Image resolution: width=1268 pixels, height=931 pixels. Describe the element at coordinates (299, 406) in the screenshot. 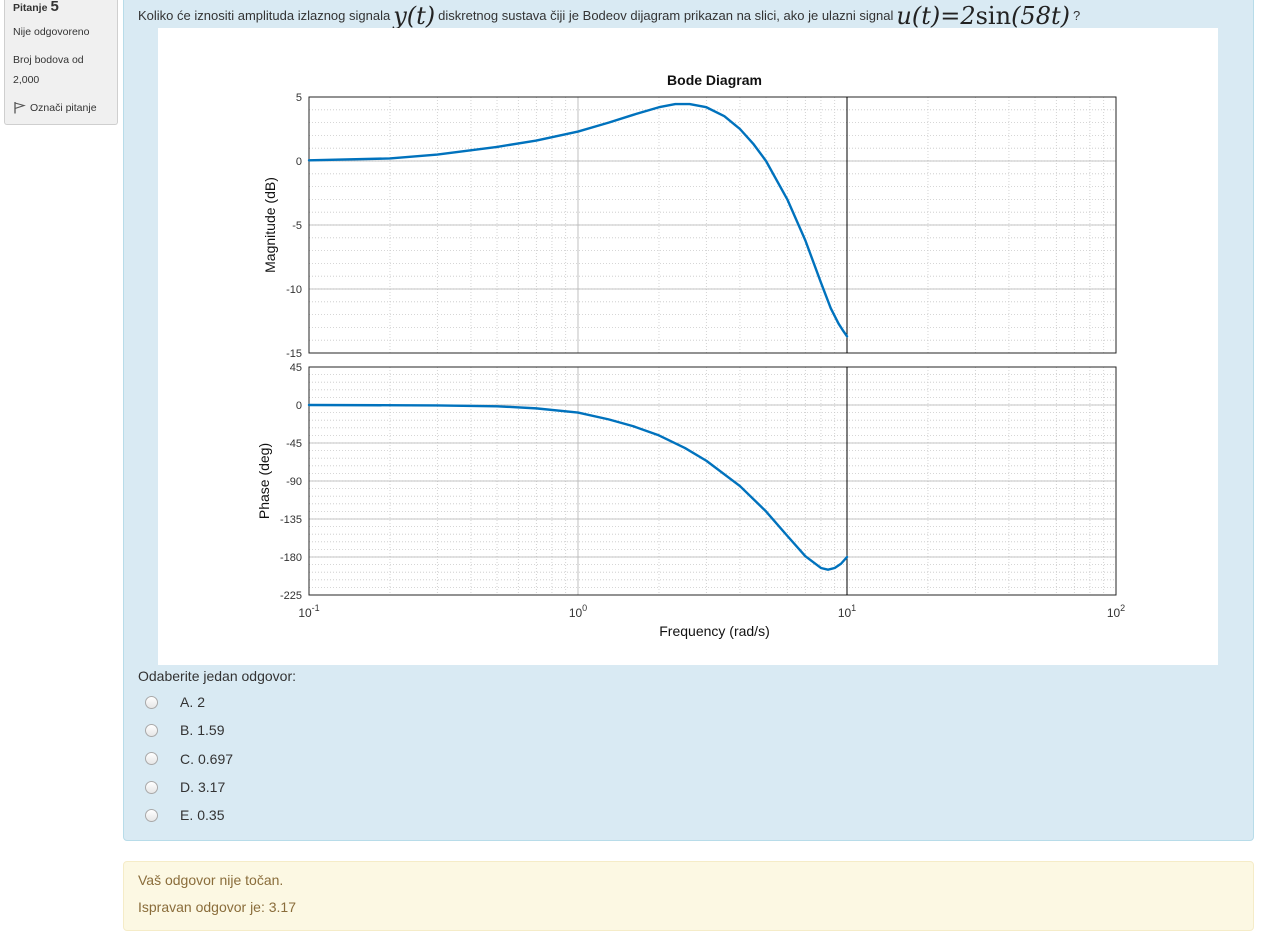

I see `phase-ytick-label: 0` at that location.